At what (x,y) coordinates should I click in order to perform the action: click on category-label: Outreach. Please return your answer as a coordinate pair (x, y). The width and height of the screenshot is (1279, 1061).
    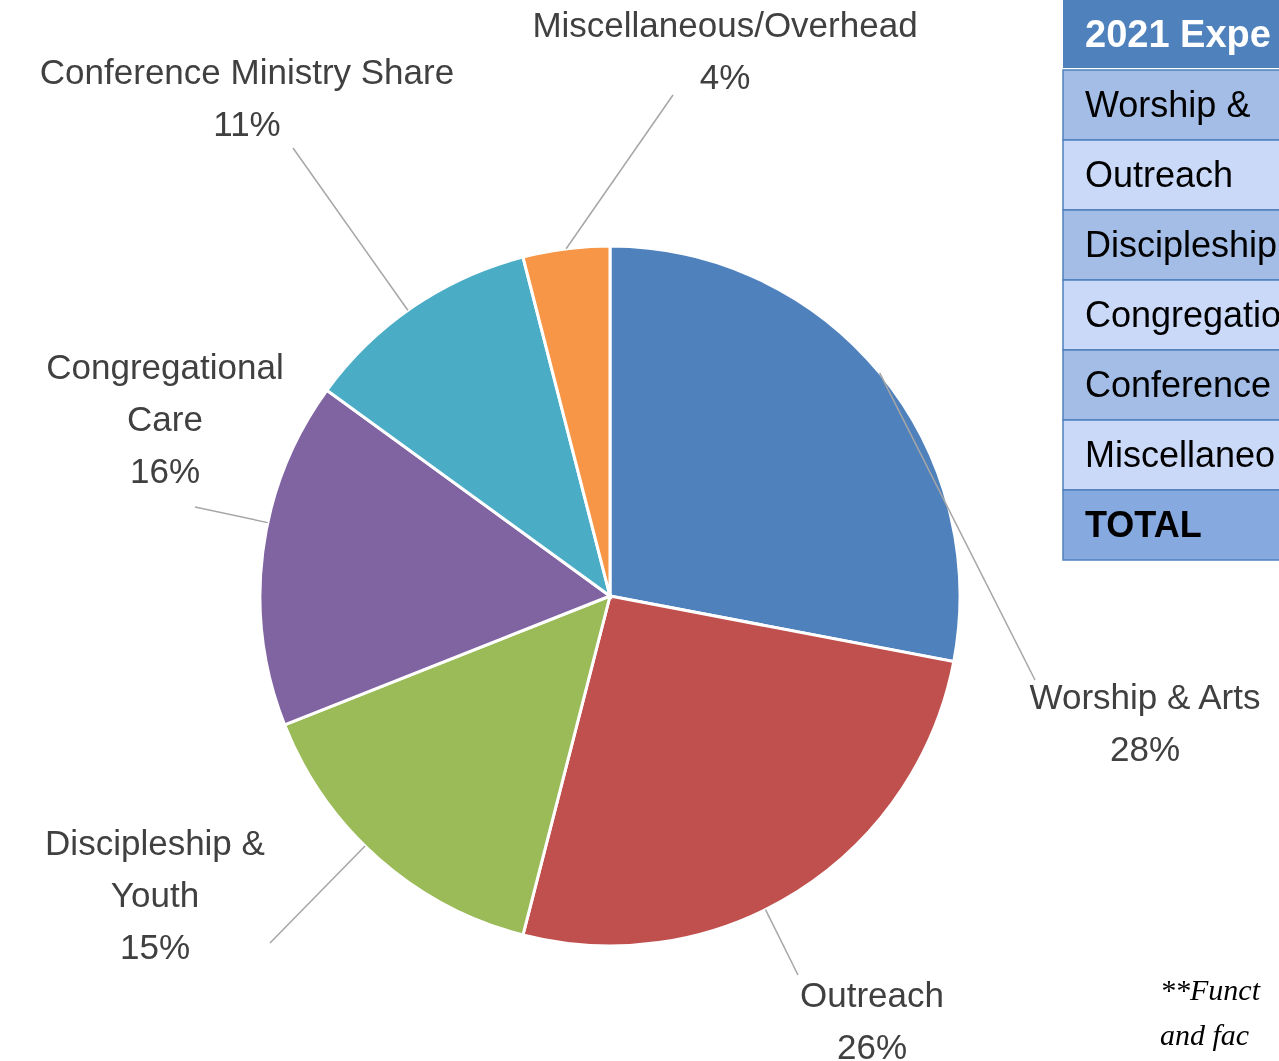
    Looking at the image, I should click on (1159, 174).